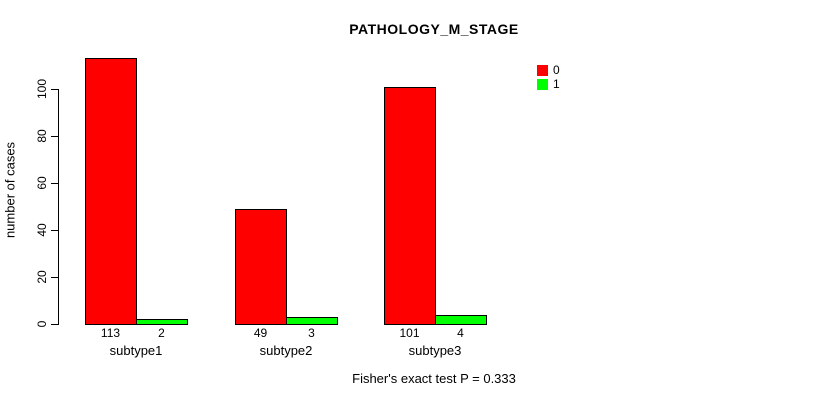 This screenshot has width=840, height=400. Describe the element at coordinates (110, 333) in the screenshot. I see `bar-value-label: 113` at that location.